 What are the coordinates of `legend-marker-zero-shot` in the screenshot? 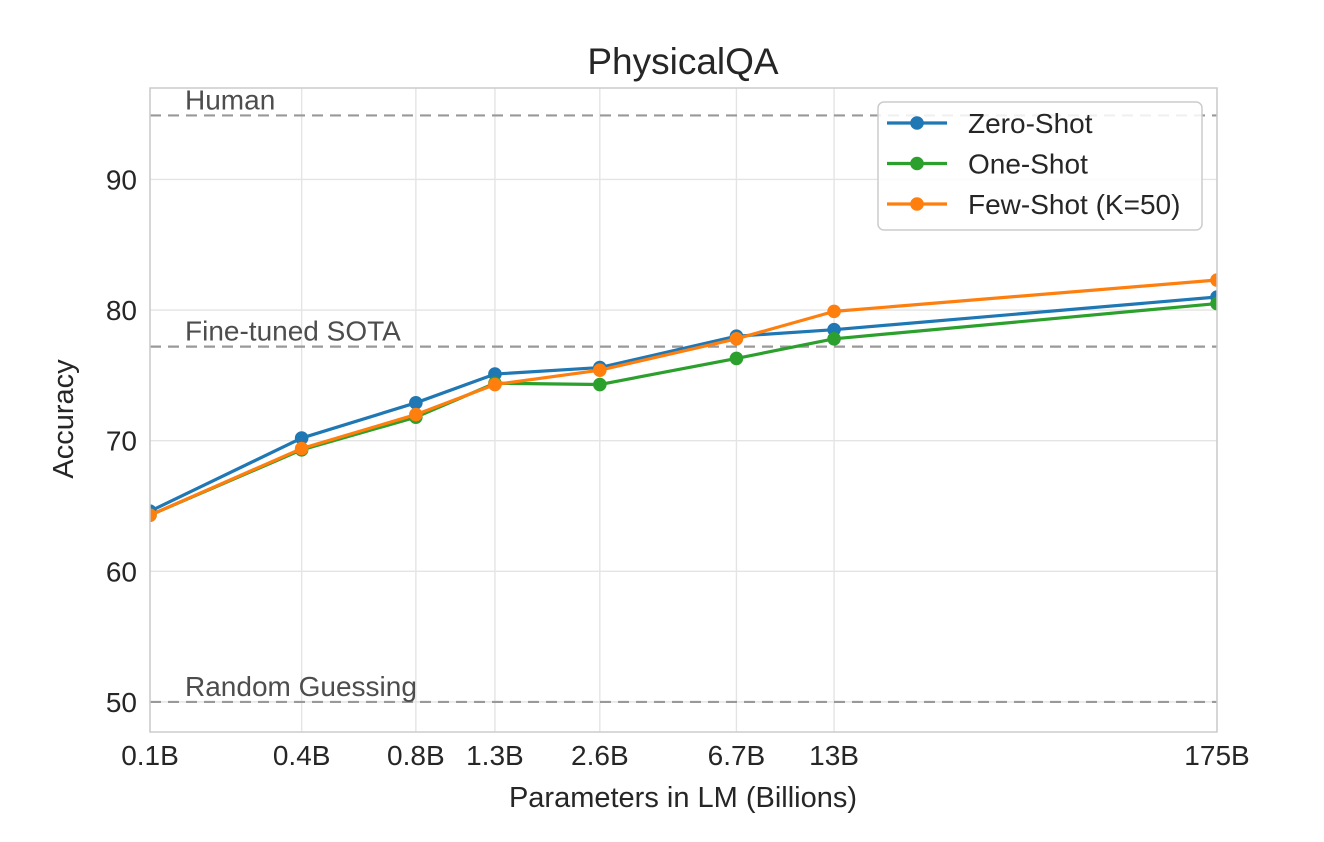 It's located at (917, 123).